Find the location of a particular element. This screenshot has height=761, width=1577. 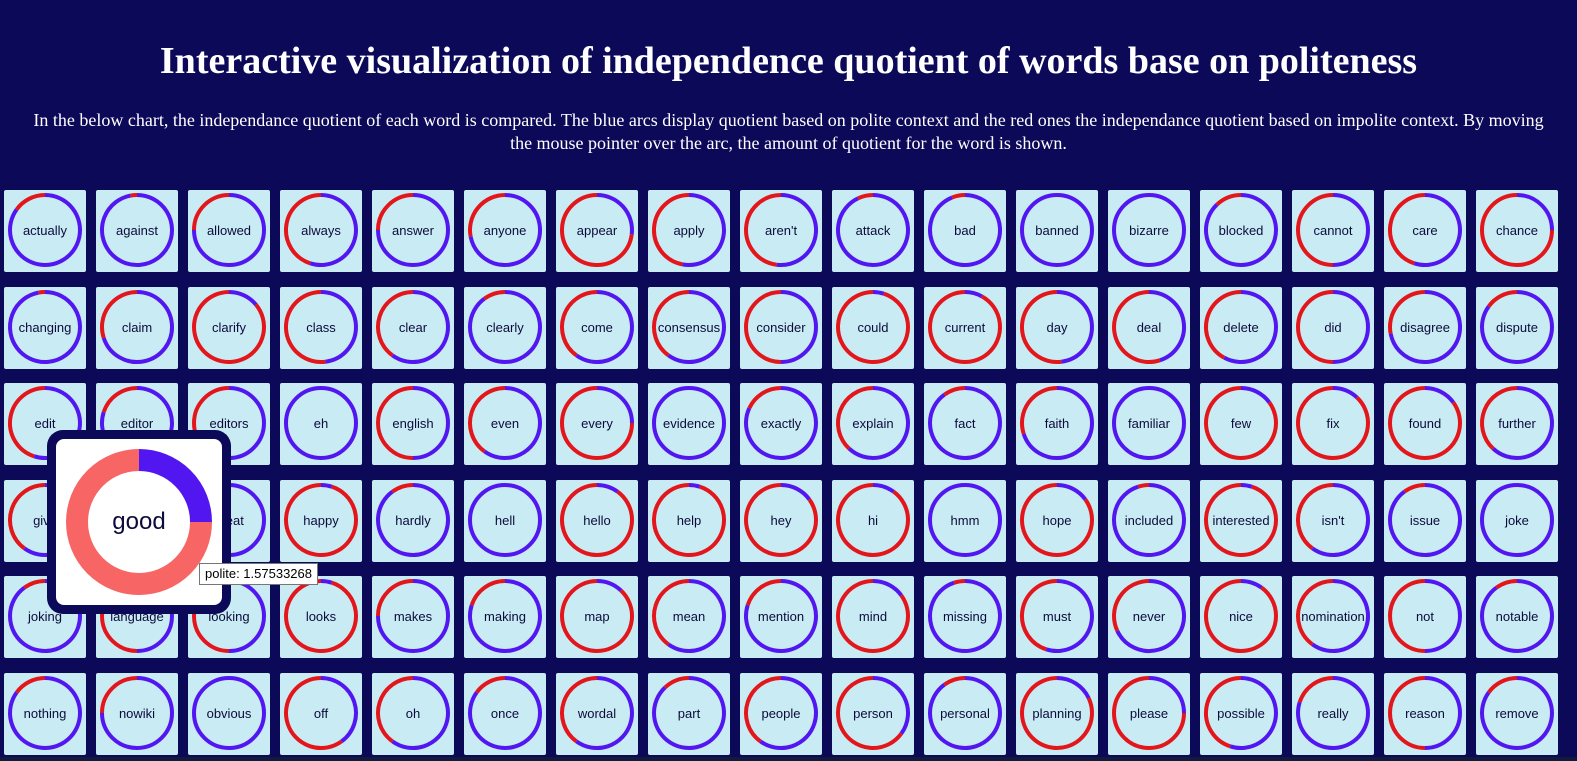

word-tile-every: every is located at coordinates (597, 424).